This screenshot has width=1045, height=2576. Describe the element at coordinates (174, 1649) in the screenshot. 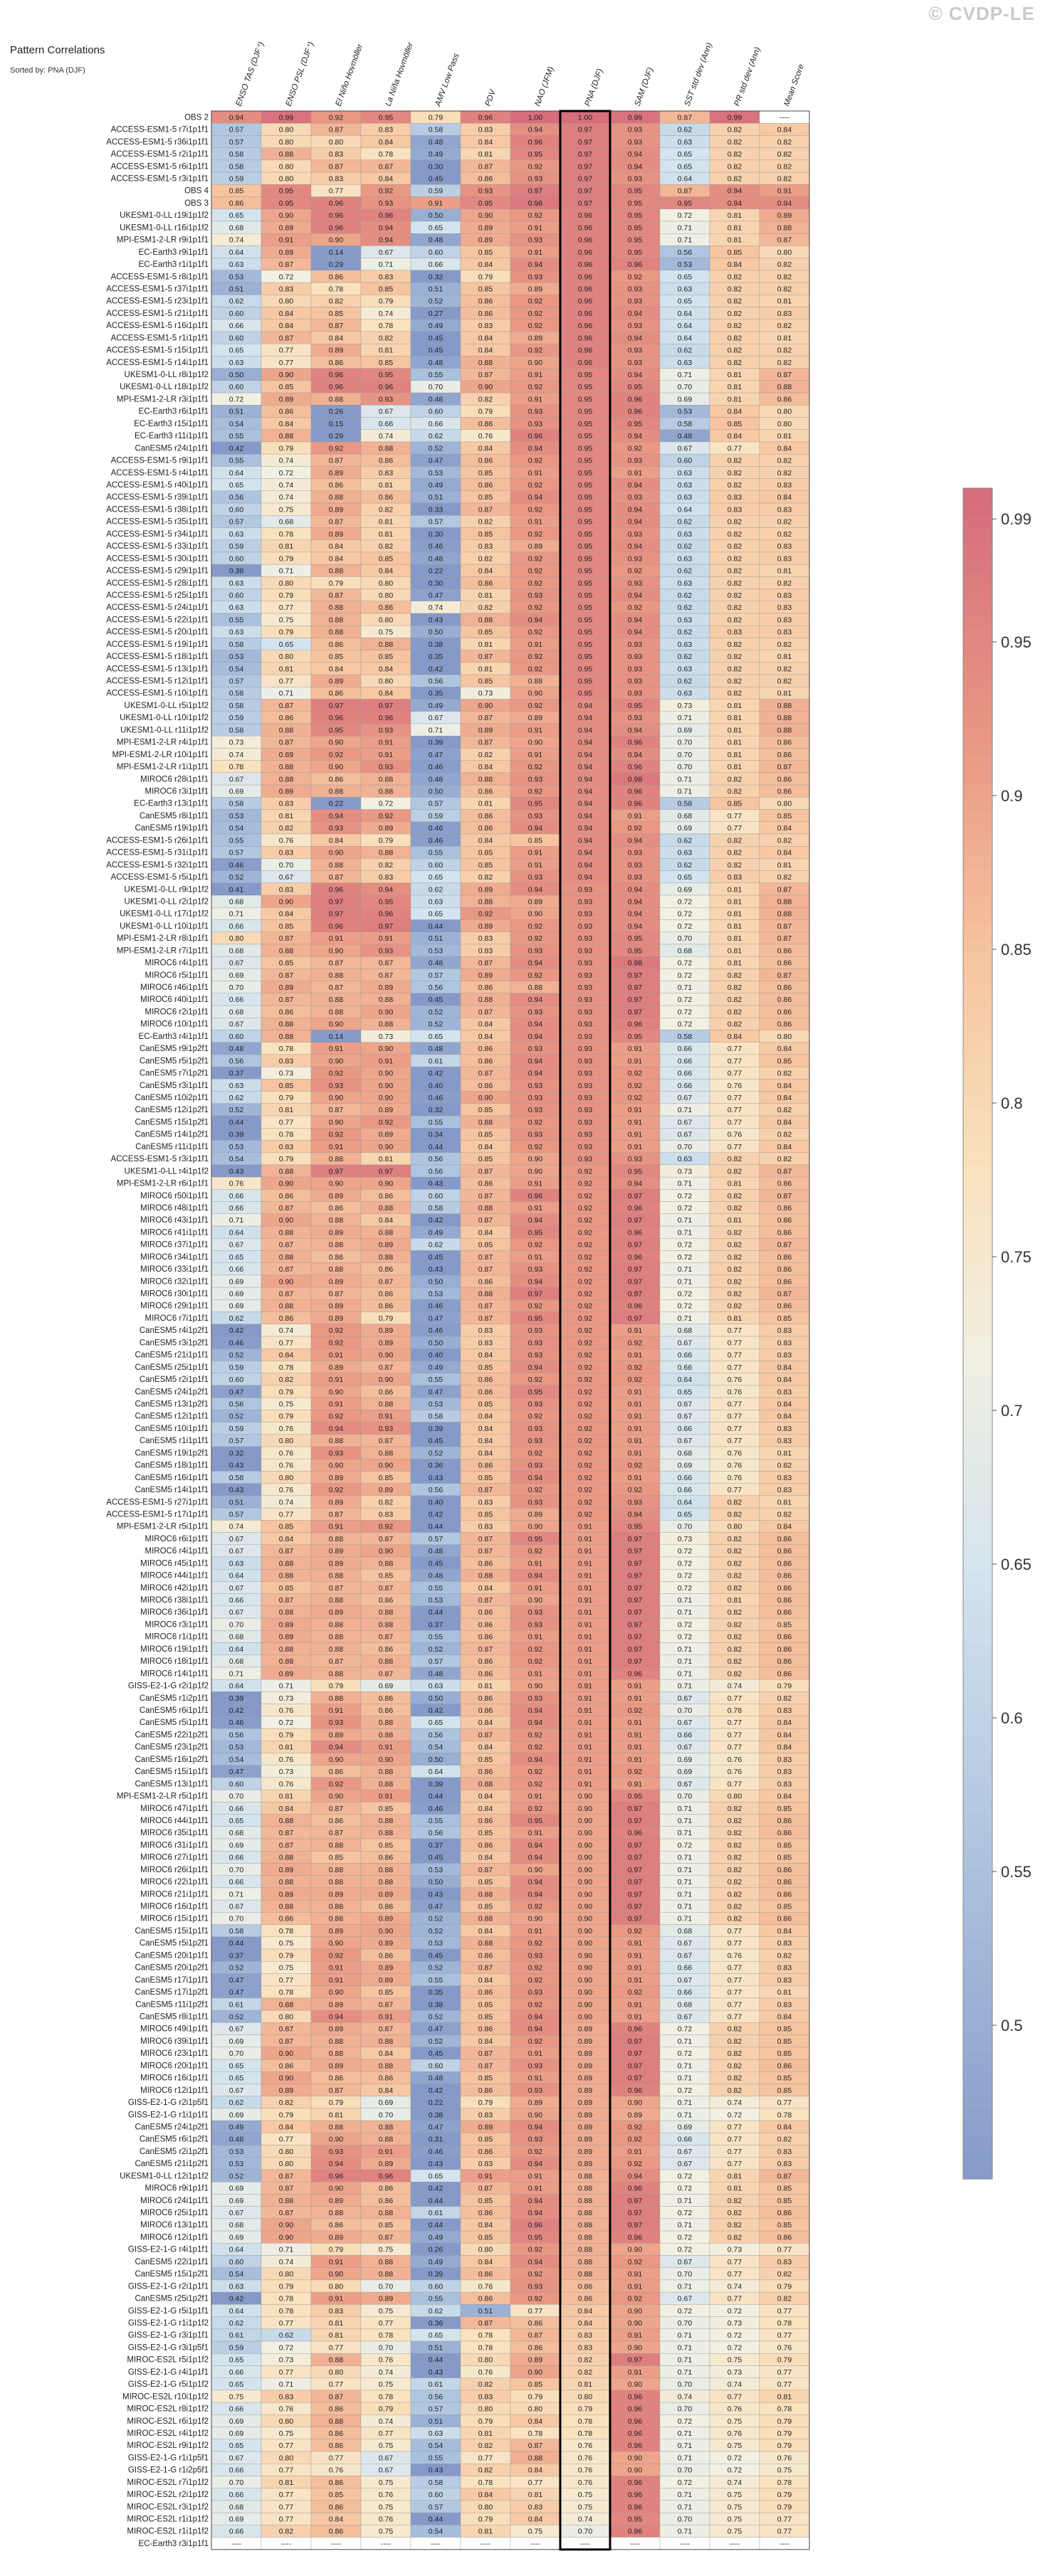

I see `row-label: MIROC6 r19i1p1f1` at that location.